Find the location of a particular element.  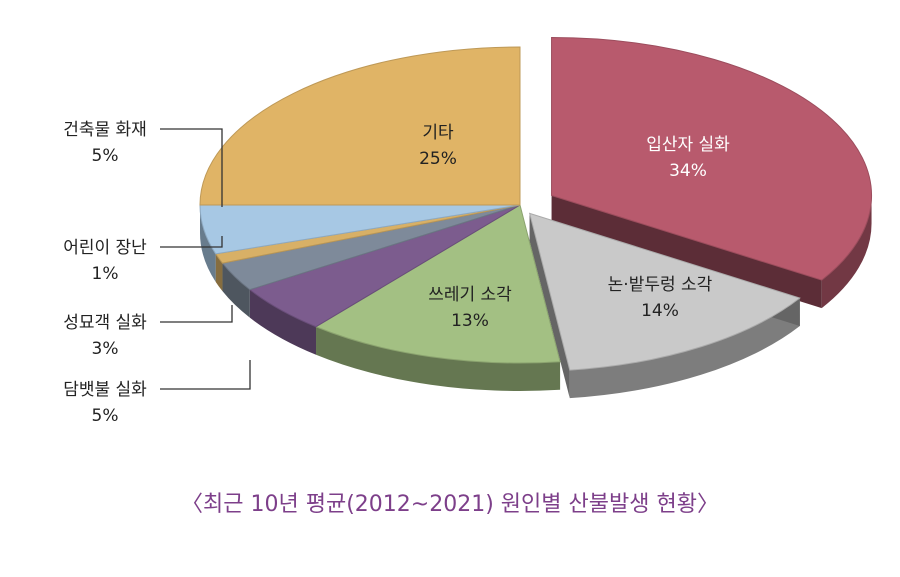

slice-value-5: 1% is located at coordinates (105, 274).